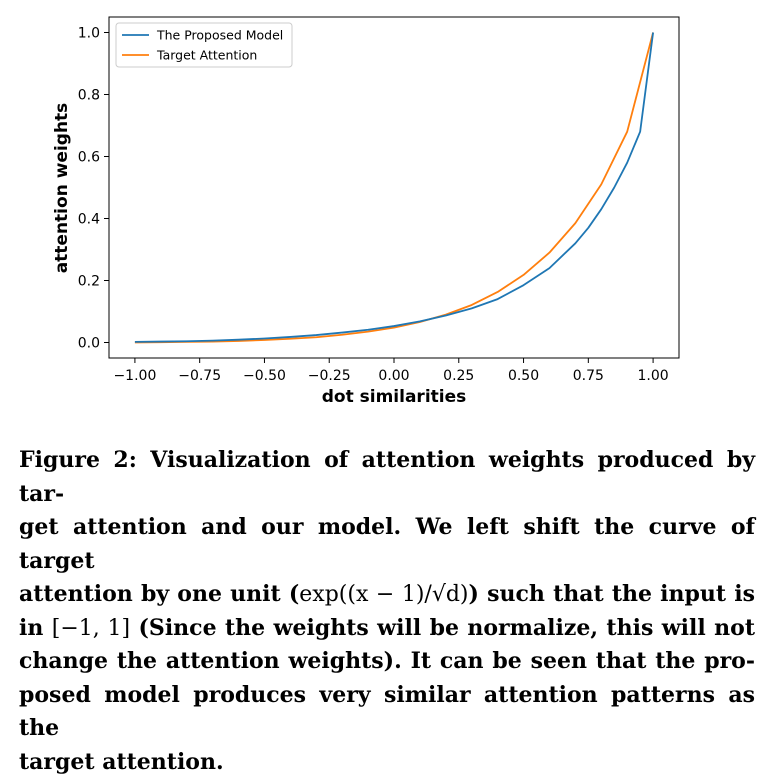 The width and height of the screenshot is (770, 779). Describe the element at coordinates (89, 96) in the screenshot. I see `y-tick-label: 0.8` at that location.